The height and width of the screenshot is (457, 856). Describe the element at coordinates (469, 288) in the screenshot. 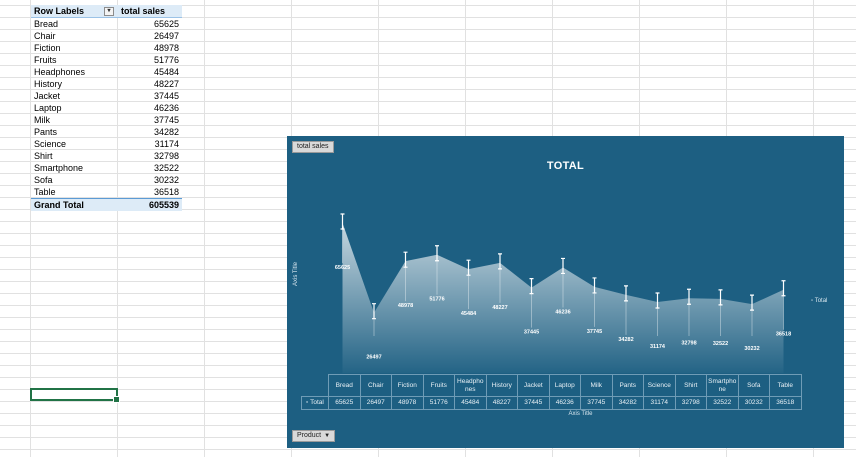

I see `data-point: 45484` at that location.